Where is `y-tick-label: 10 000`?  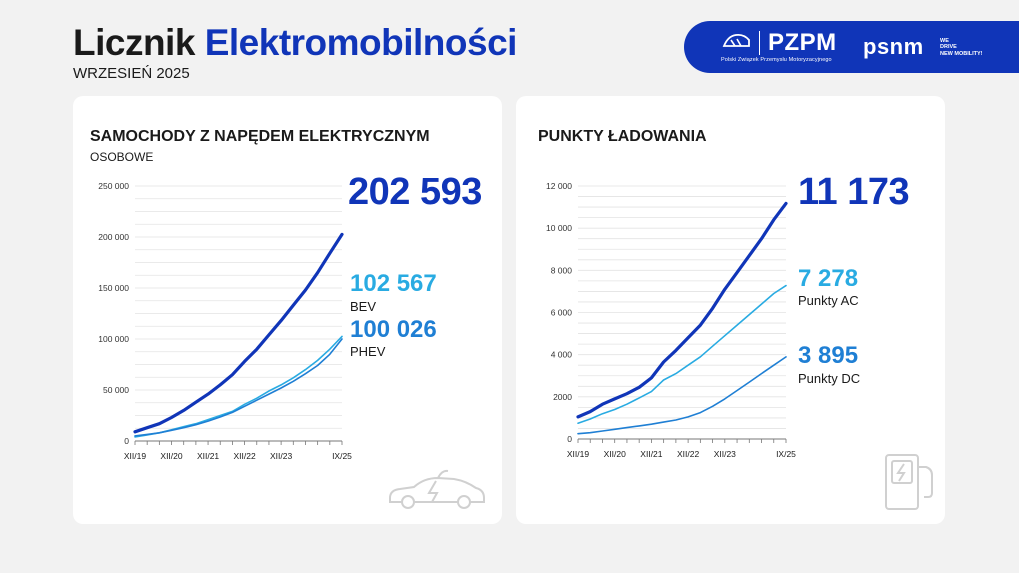 y-tick-label: 10 000 is located at coordinates (559, 228).